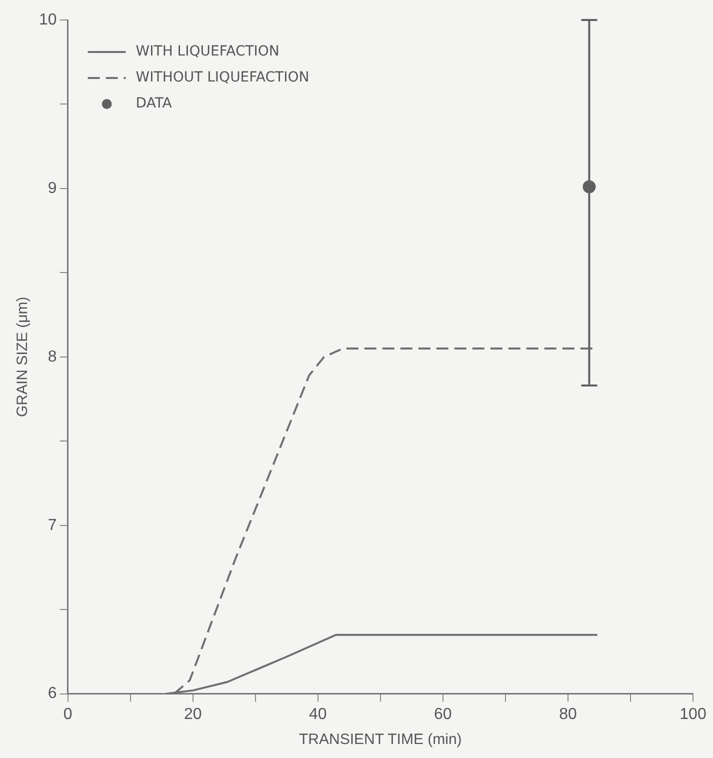 This screenshot has height=758, width=713. I want to click on y-tick-label: 6, so click(52, 693).